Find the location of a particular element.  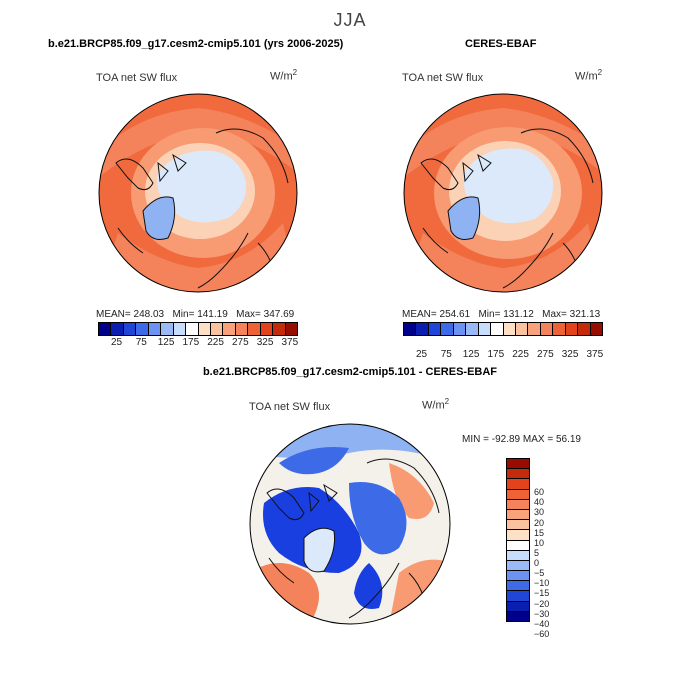

diff-colorbar-tick-label: −40 is located at coordinates (542, 623).